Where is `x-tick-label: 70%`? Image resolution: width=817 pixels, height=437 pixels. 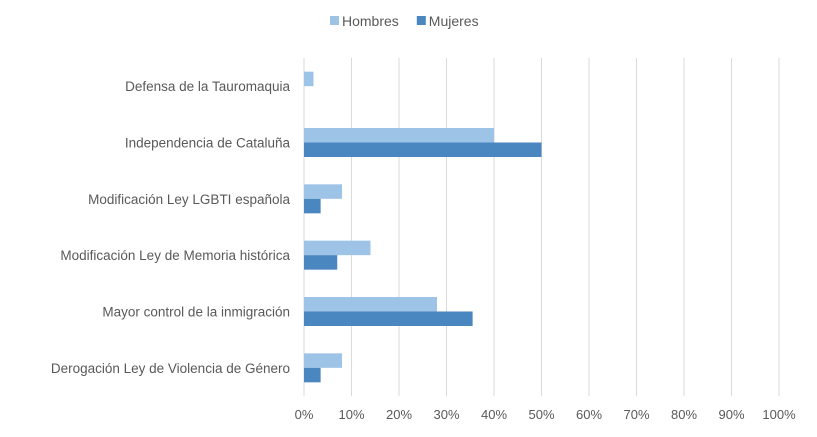 x-tick-label: 70% is located at coordinates (636, 414).